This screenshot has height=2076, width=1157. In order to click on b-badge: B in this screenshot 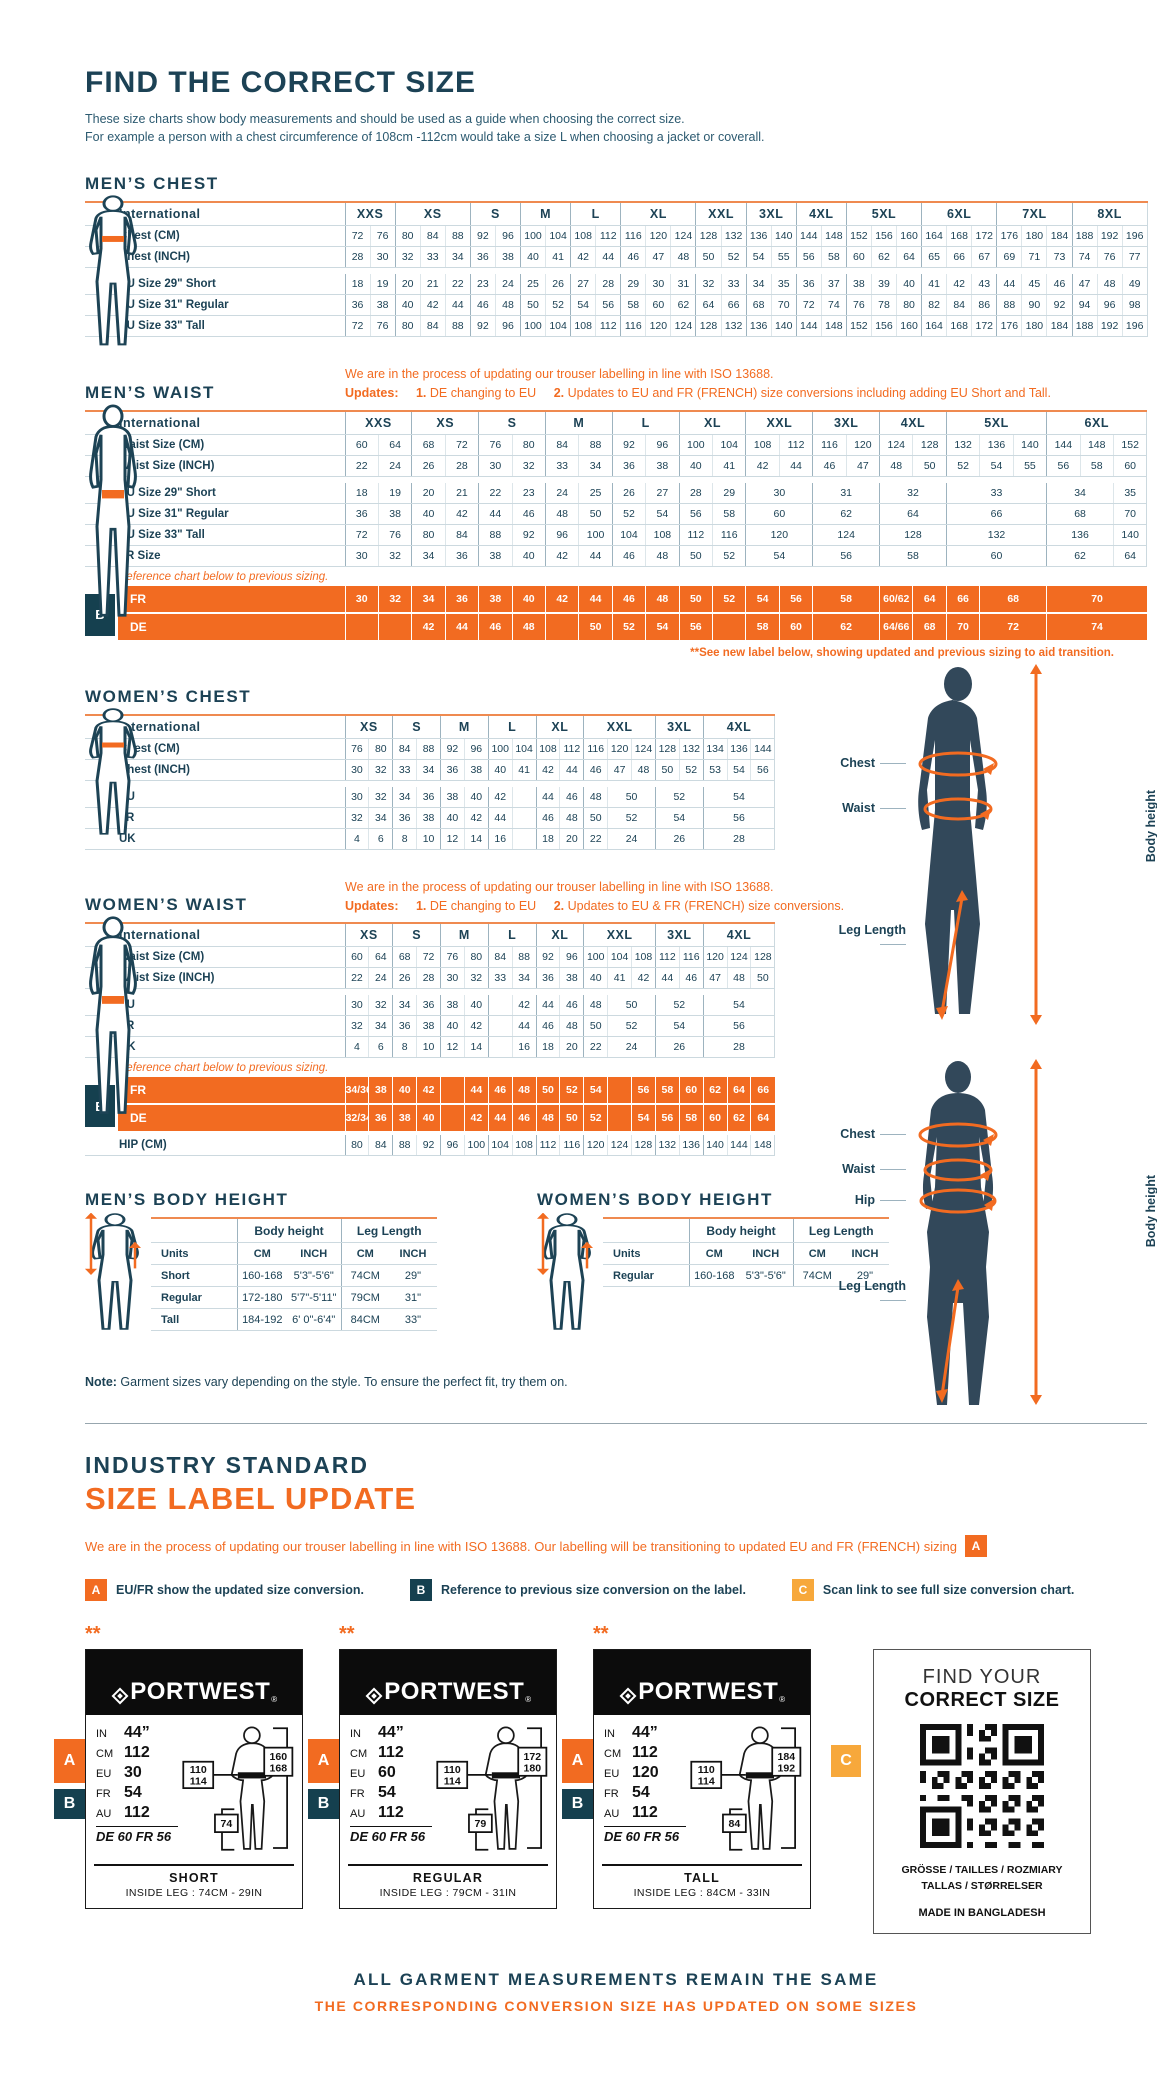, I will do `click(69, 1804)`.